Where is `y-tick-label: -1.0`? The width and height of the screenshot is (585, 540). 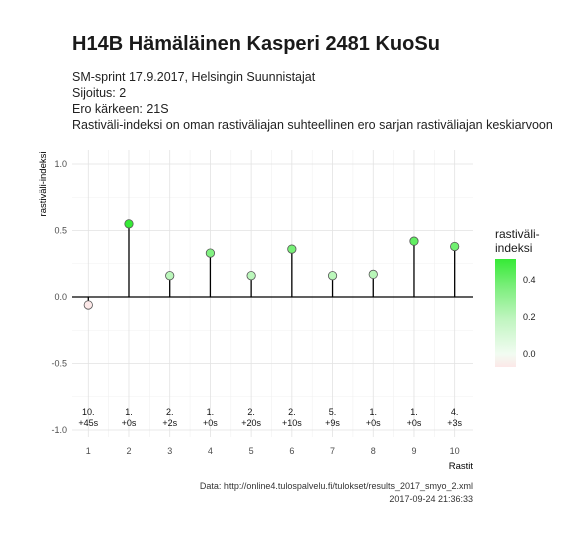 y-tick-label: -1.0 is located at coordinates (59, 430).